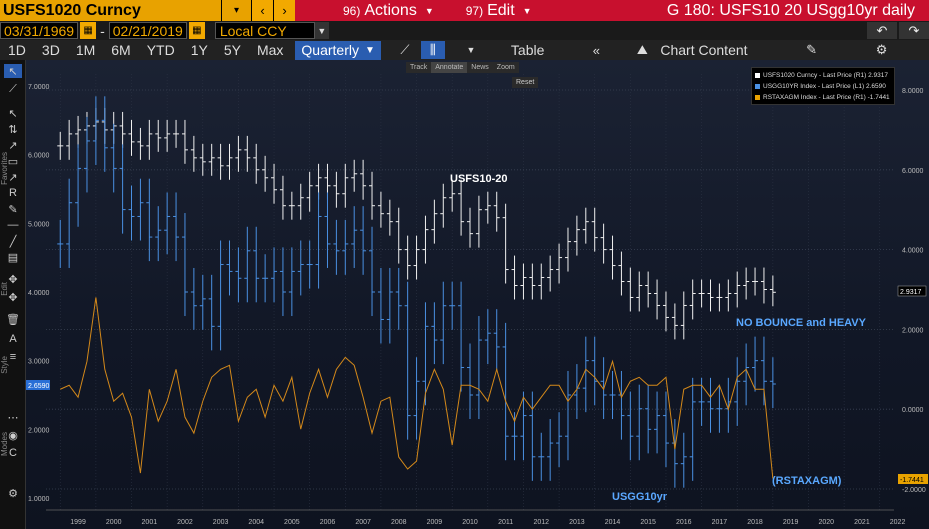 This screenshot has width=929, height=529. I want to click on period-select: Quarterly ▼, so click(338, 50).